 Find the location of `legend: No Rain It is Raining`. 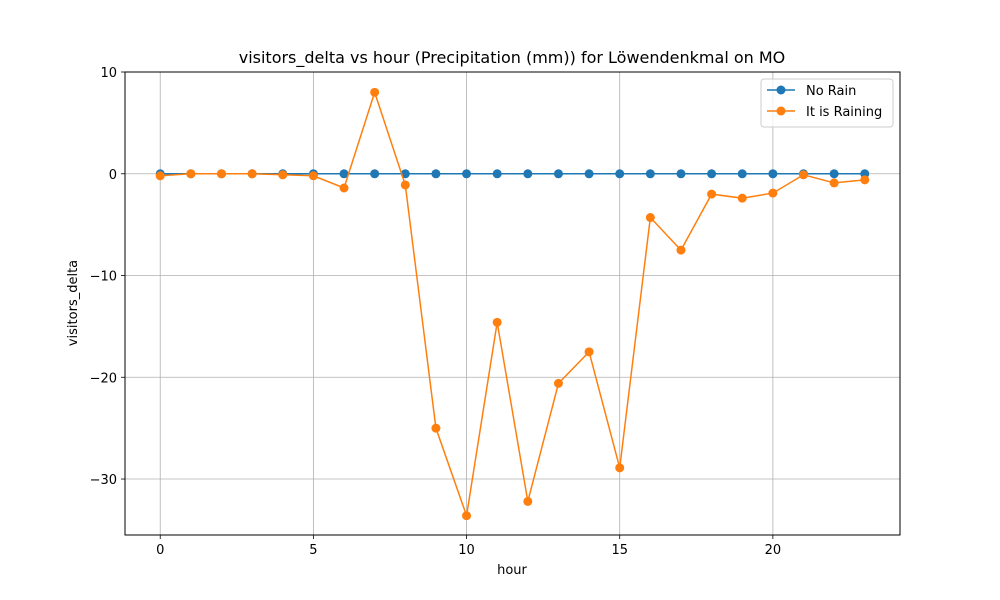

legend: No Rain It is Raining is located at coordinates (827, 103).